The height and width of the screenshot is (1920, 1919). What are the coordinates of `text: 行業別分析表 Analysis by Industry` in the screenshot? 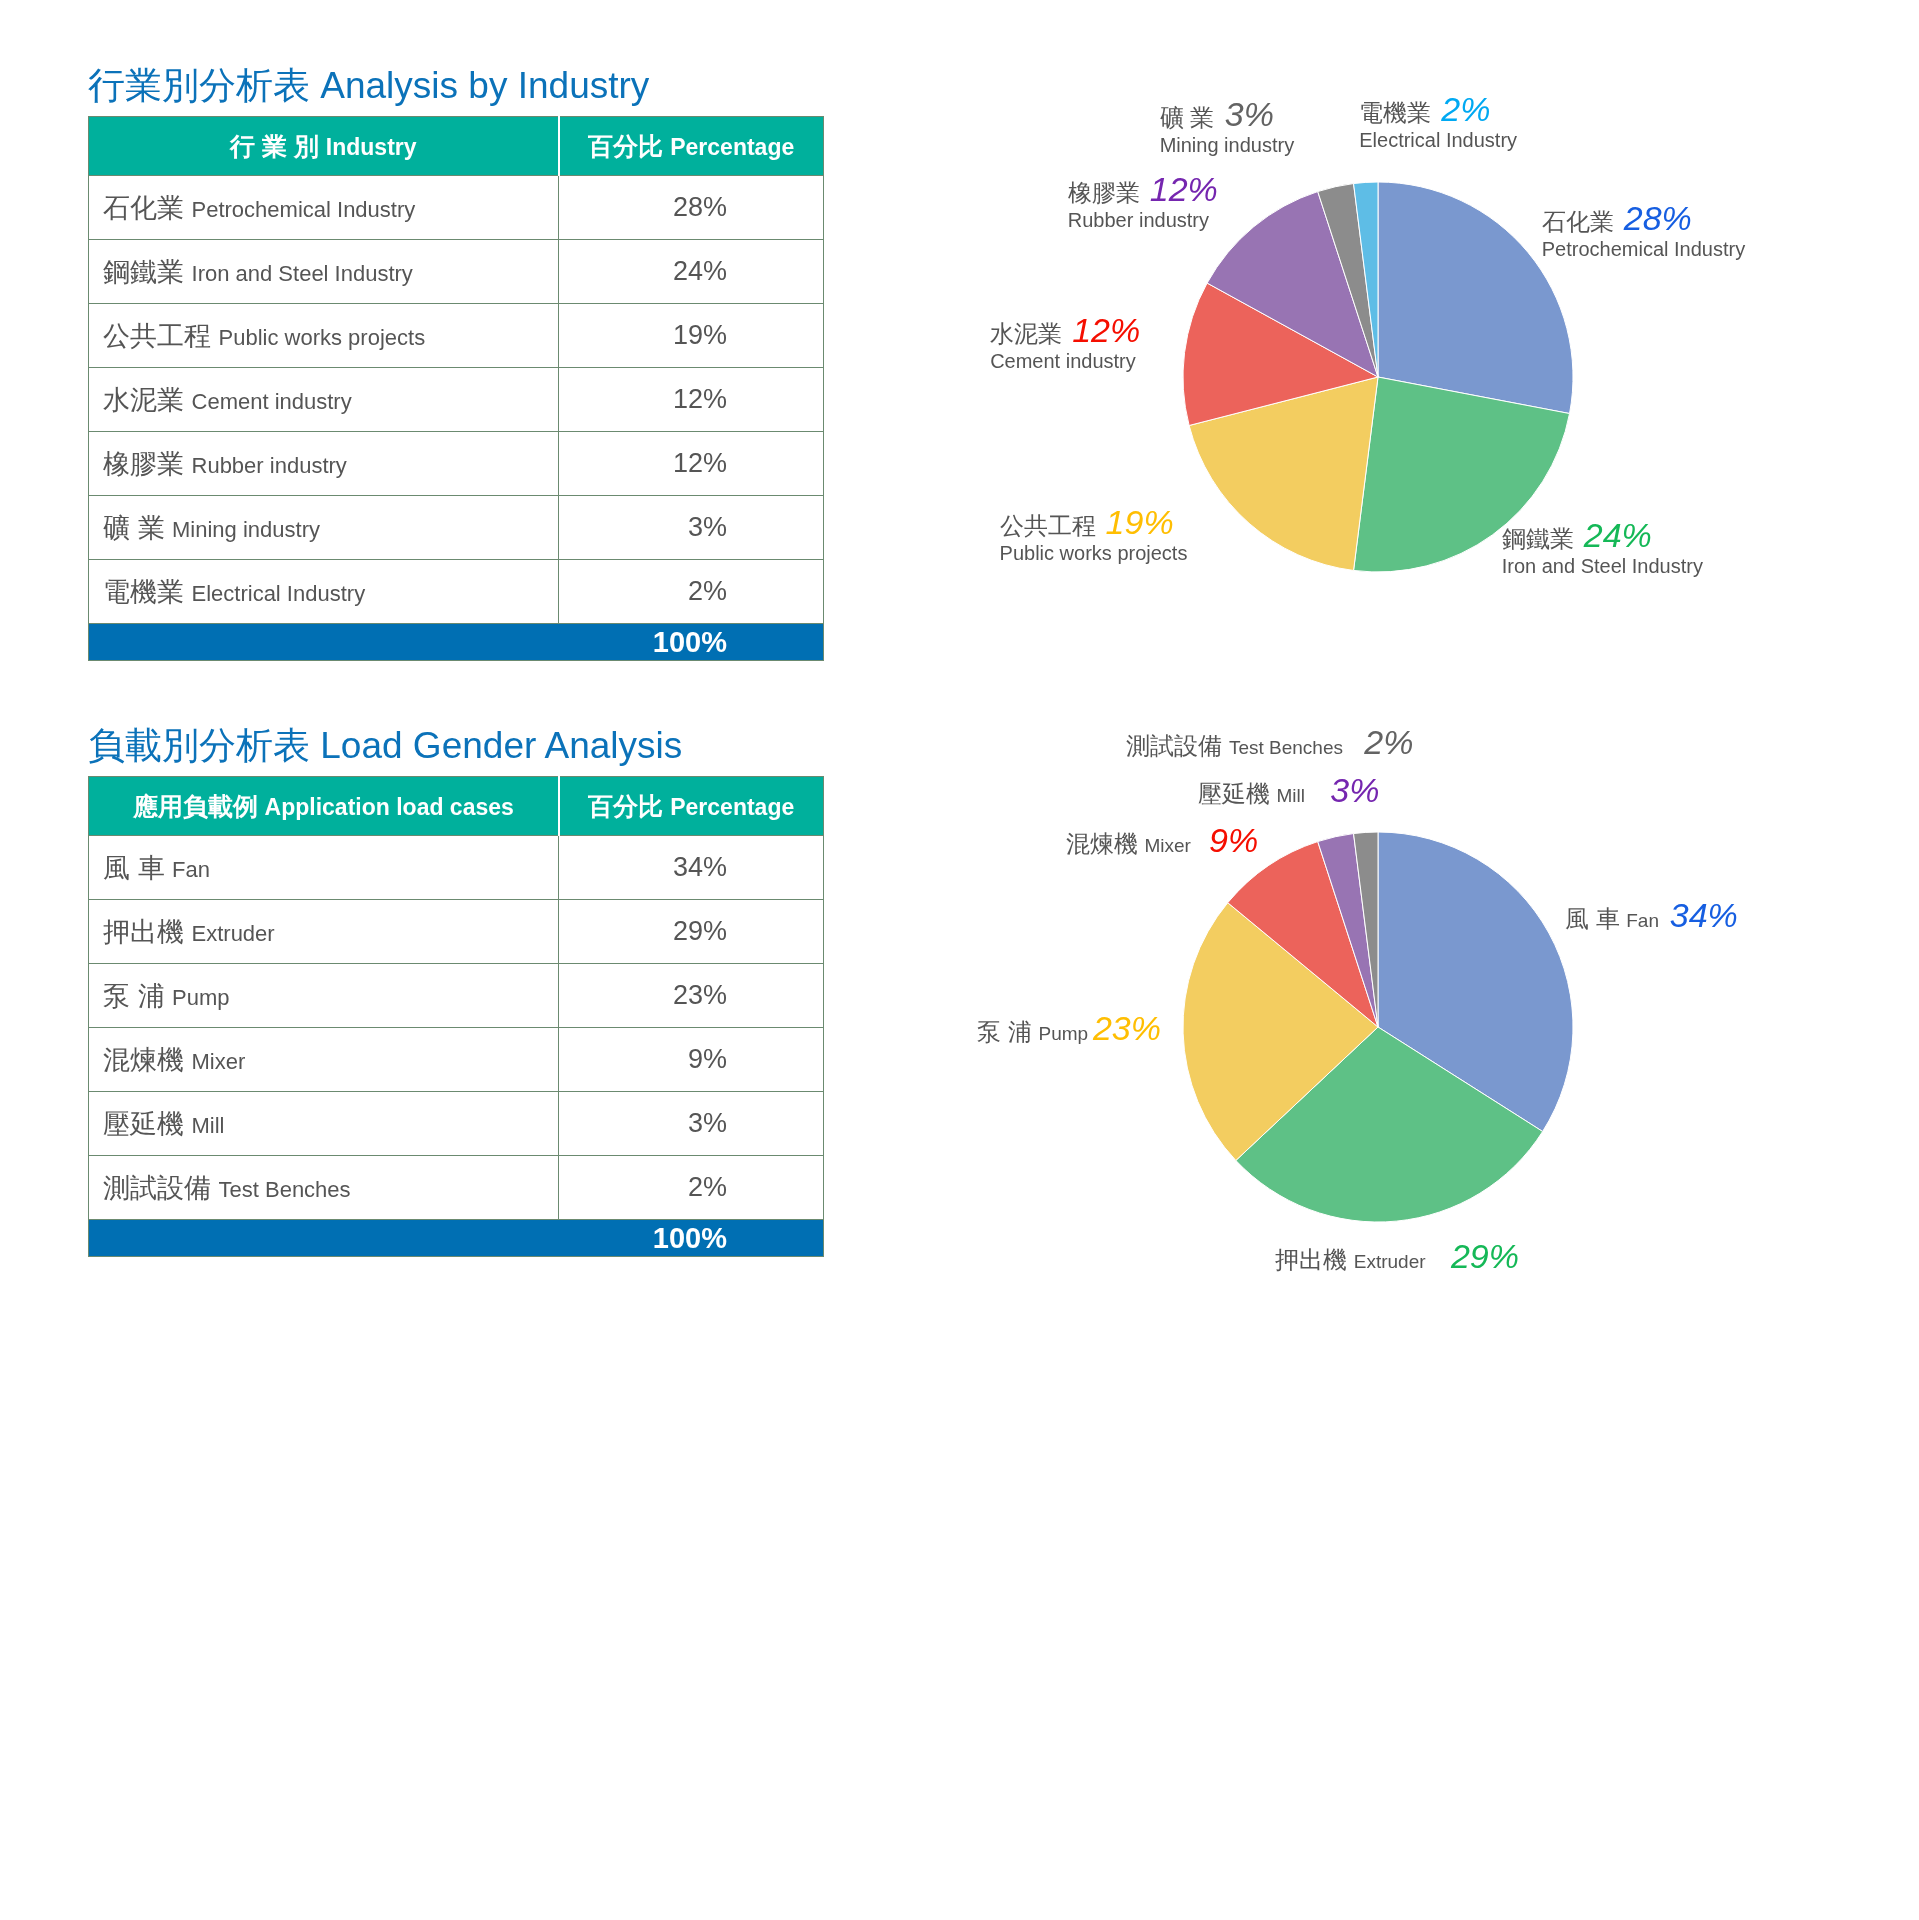 It's located at (369, 86).